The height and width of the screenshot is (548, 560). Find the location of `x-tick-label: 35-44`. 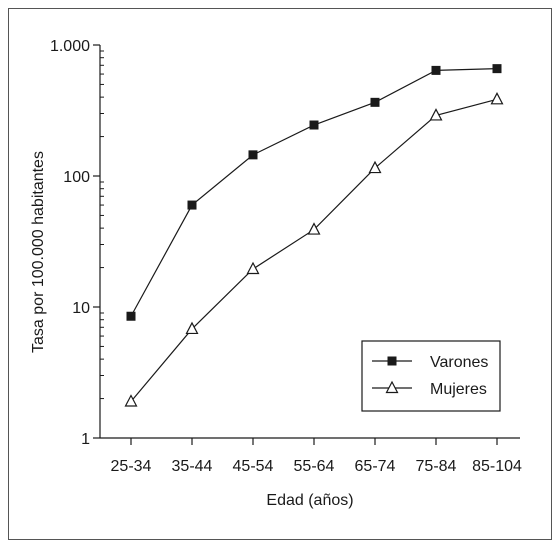

x-tick-label: 35-44 is located at coordinates (192, 466).